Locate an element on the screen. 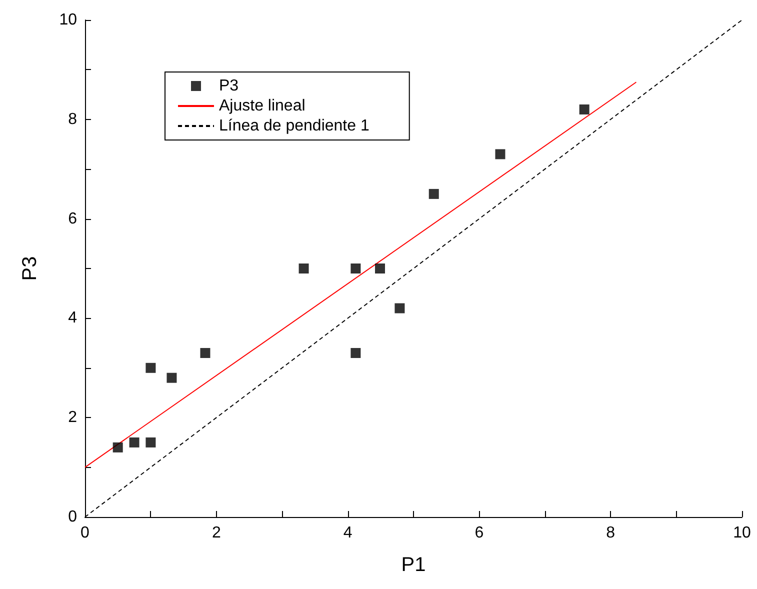 Image resolution: width=757 pixels, height=589 pixels. legend-label: Línea de pendiente 1 is located at coordinates (294, 126).